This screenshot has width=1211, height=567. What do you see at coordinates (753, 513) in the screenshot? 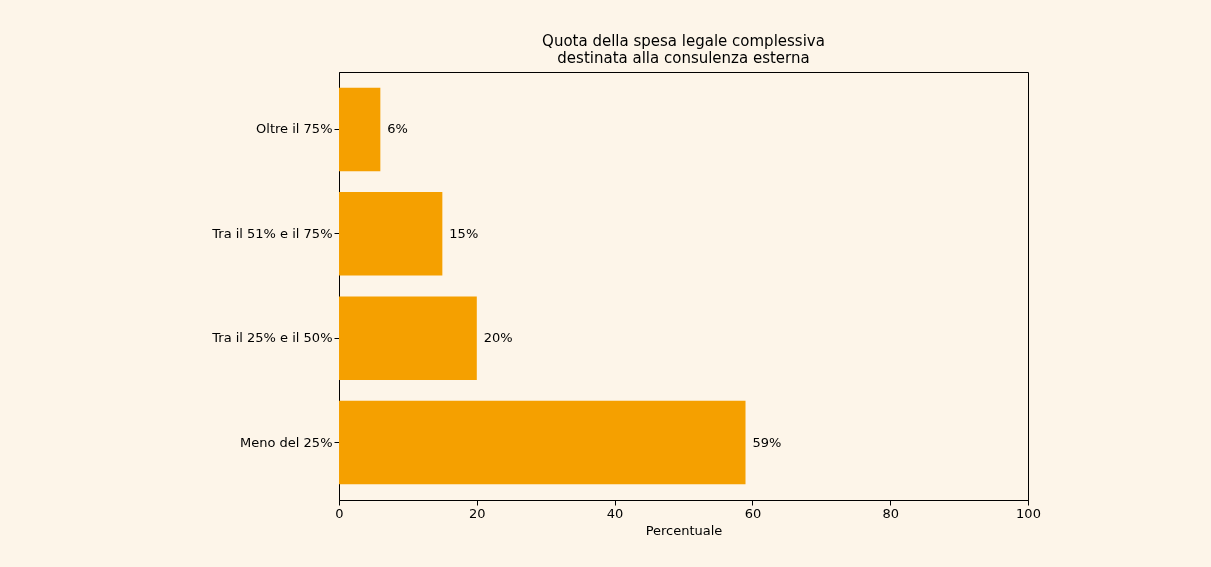
I see `x-tick-label: 60` at bounding box center [753, 513].